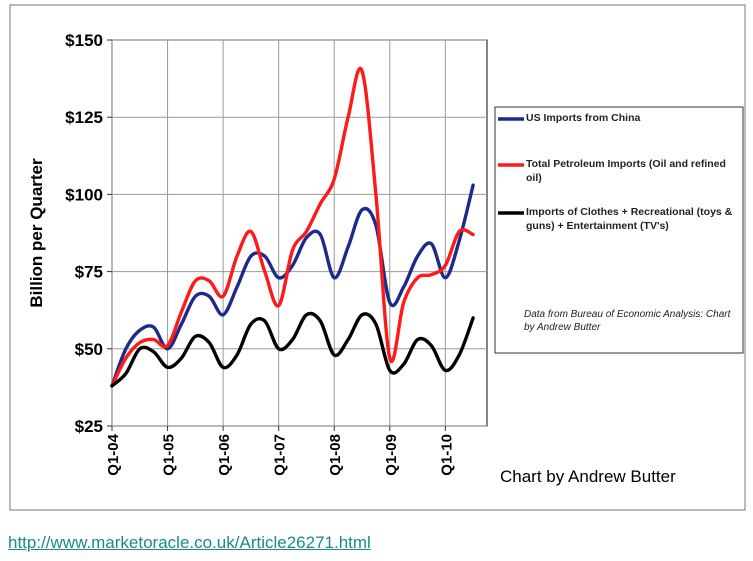  Describe the element at coordinates (446, 455) in the screenshot. I see `x-tick-label: Q1-10` at that location.